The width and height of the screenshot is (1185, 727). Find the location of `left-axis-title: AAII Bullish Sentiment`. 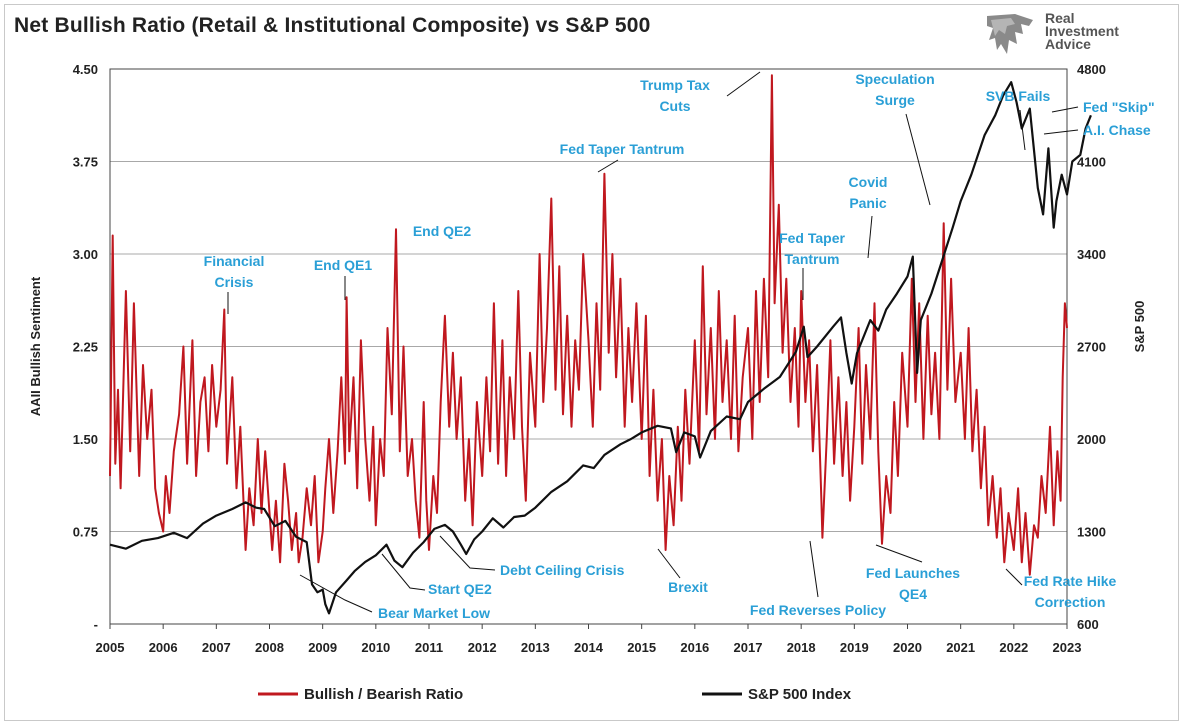

left-axis-title: AAII Bullish Sentiment is located at coordinates (35, 346).